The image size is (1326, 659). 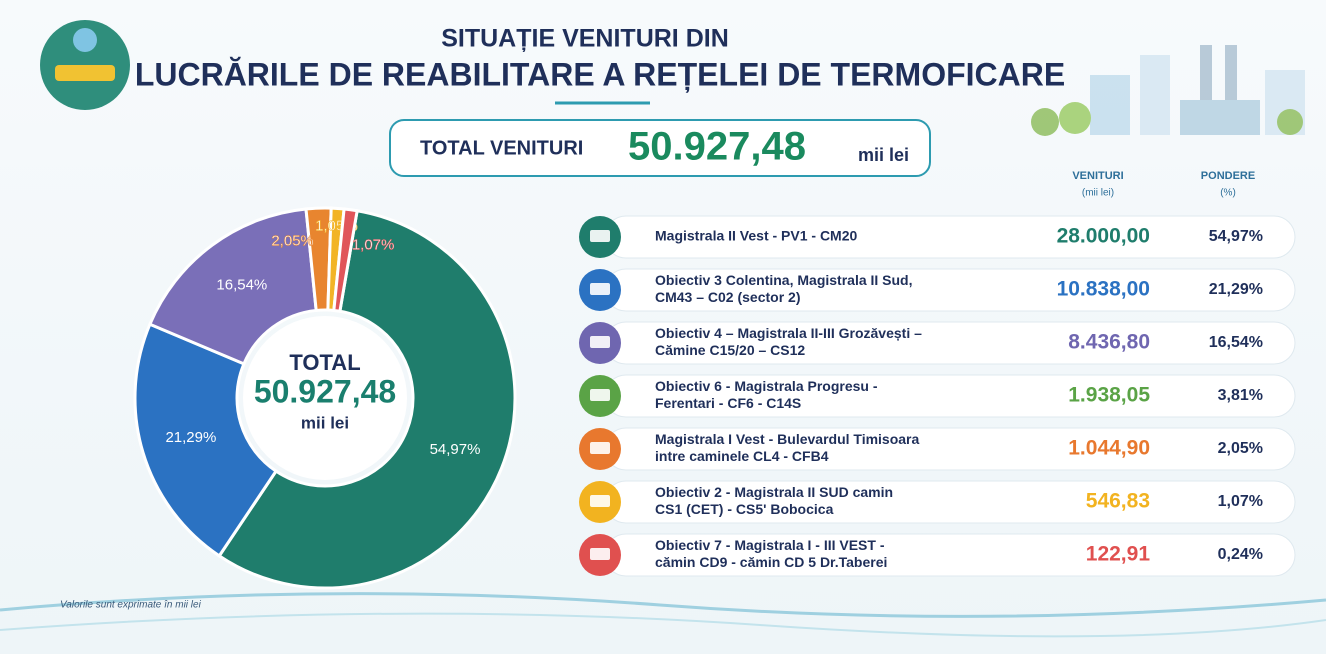 What do you see at coordinates (1228, 176) in the screenshot?
I see `column-title: PONDERE` at bounding box center [1228, 176].